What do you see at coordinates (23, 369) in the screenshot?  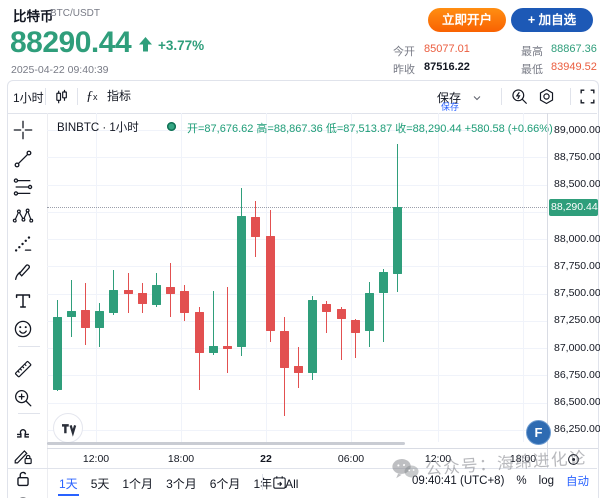 I see `ruler-tool` at bounding box center [23, 369].